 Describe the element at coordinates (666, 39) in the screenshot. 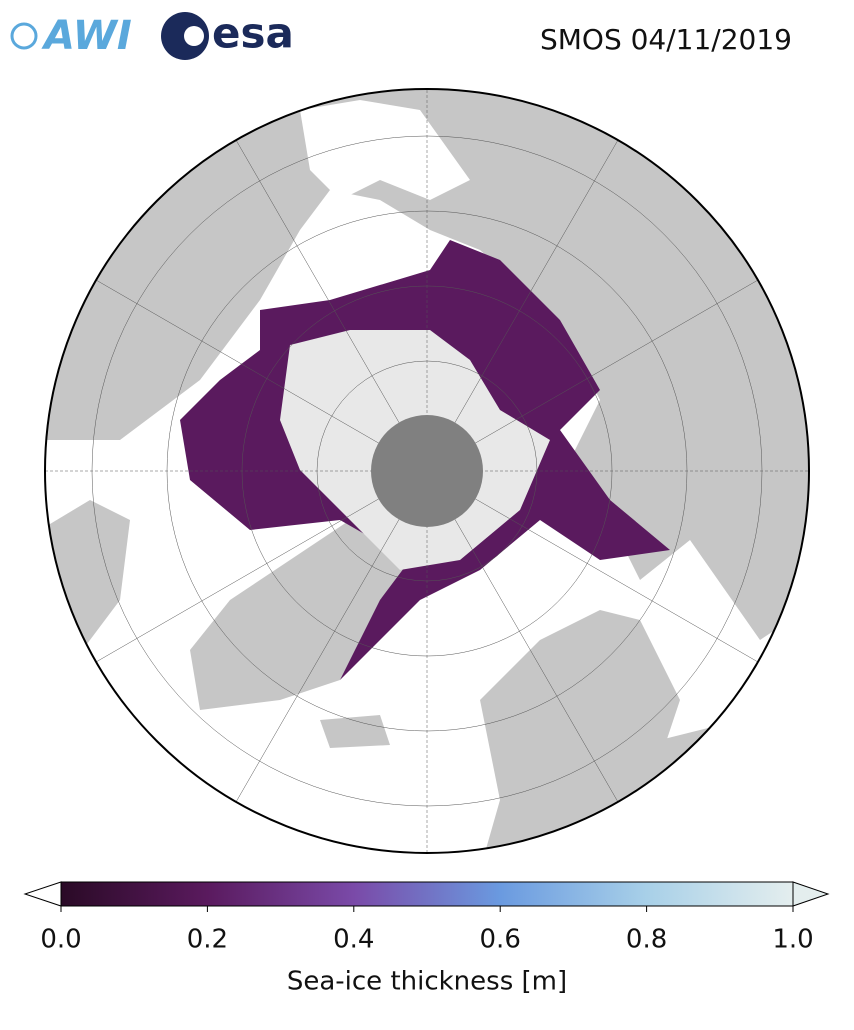

I see `title: SMOS 04/11/2019` at that location.